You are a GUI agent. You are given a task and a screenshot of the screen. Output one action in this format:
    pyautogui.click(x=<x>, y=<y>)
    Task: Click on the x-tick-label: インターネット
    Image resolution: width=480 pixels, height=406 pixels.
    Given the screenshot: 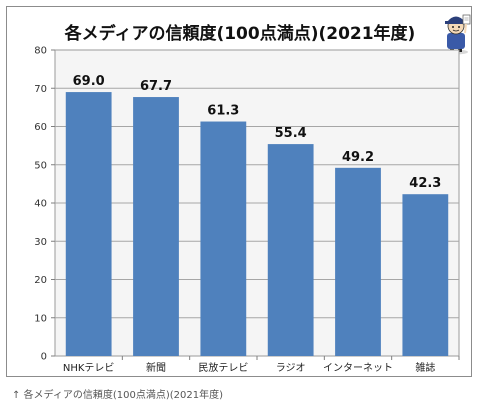 What is the action you would take?
    pyautogui.click(x=358, y=368)
    